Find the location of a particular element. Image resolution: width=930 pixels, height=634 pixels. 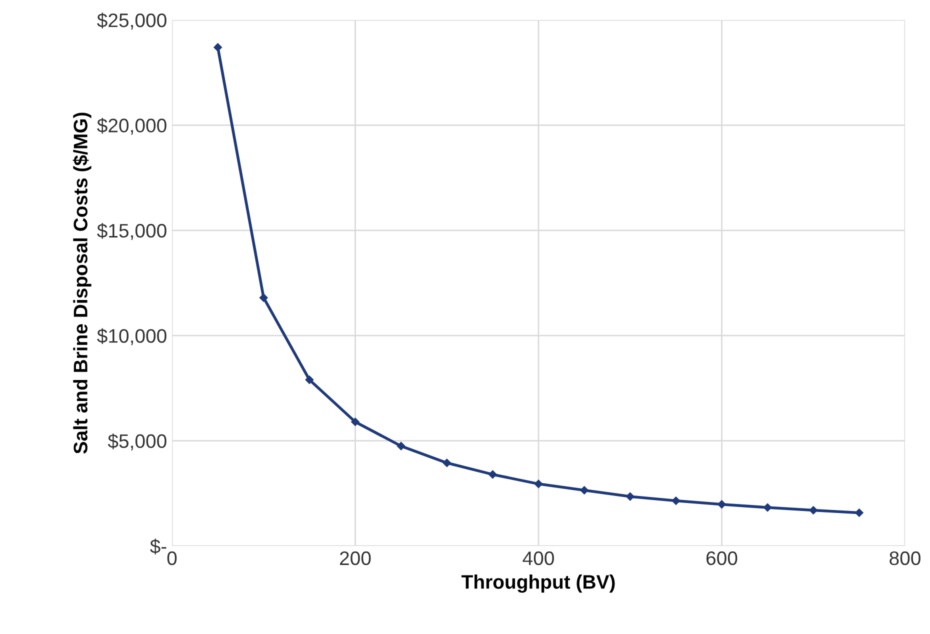

x-tick-label: 400 is located at coordinates (538, 558).